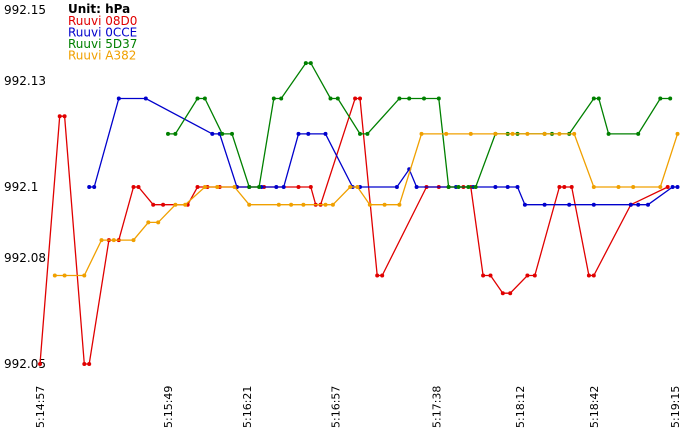 The image size is (690, 432). I want to click on y-tick-label: 992.15, so click(25, 10).